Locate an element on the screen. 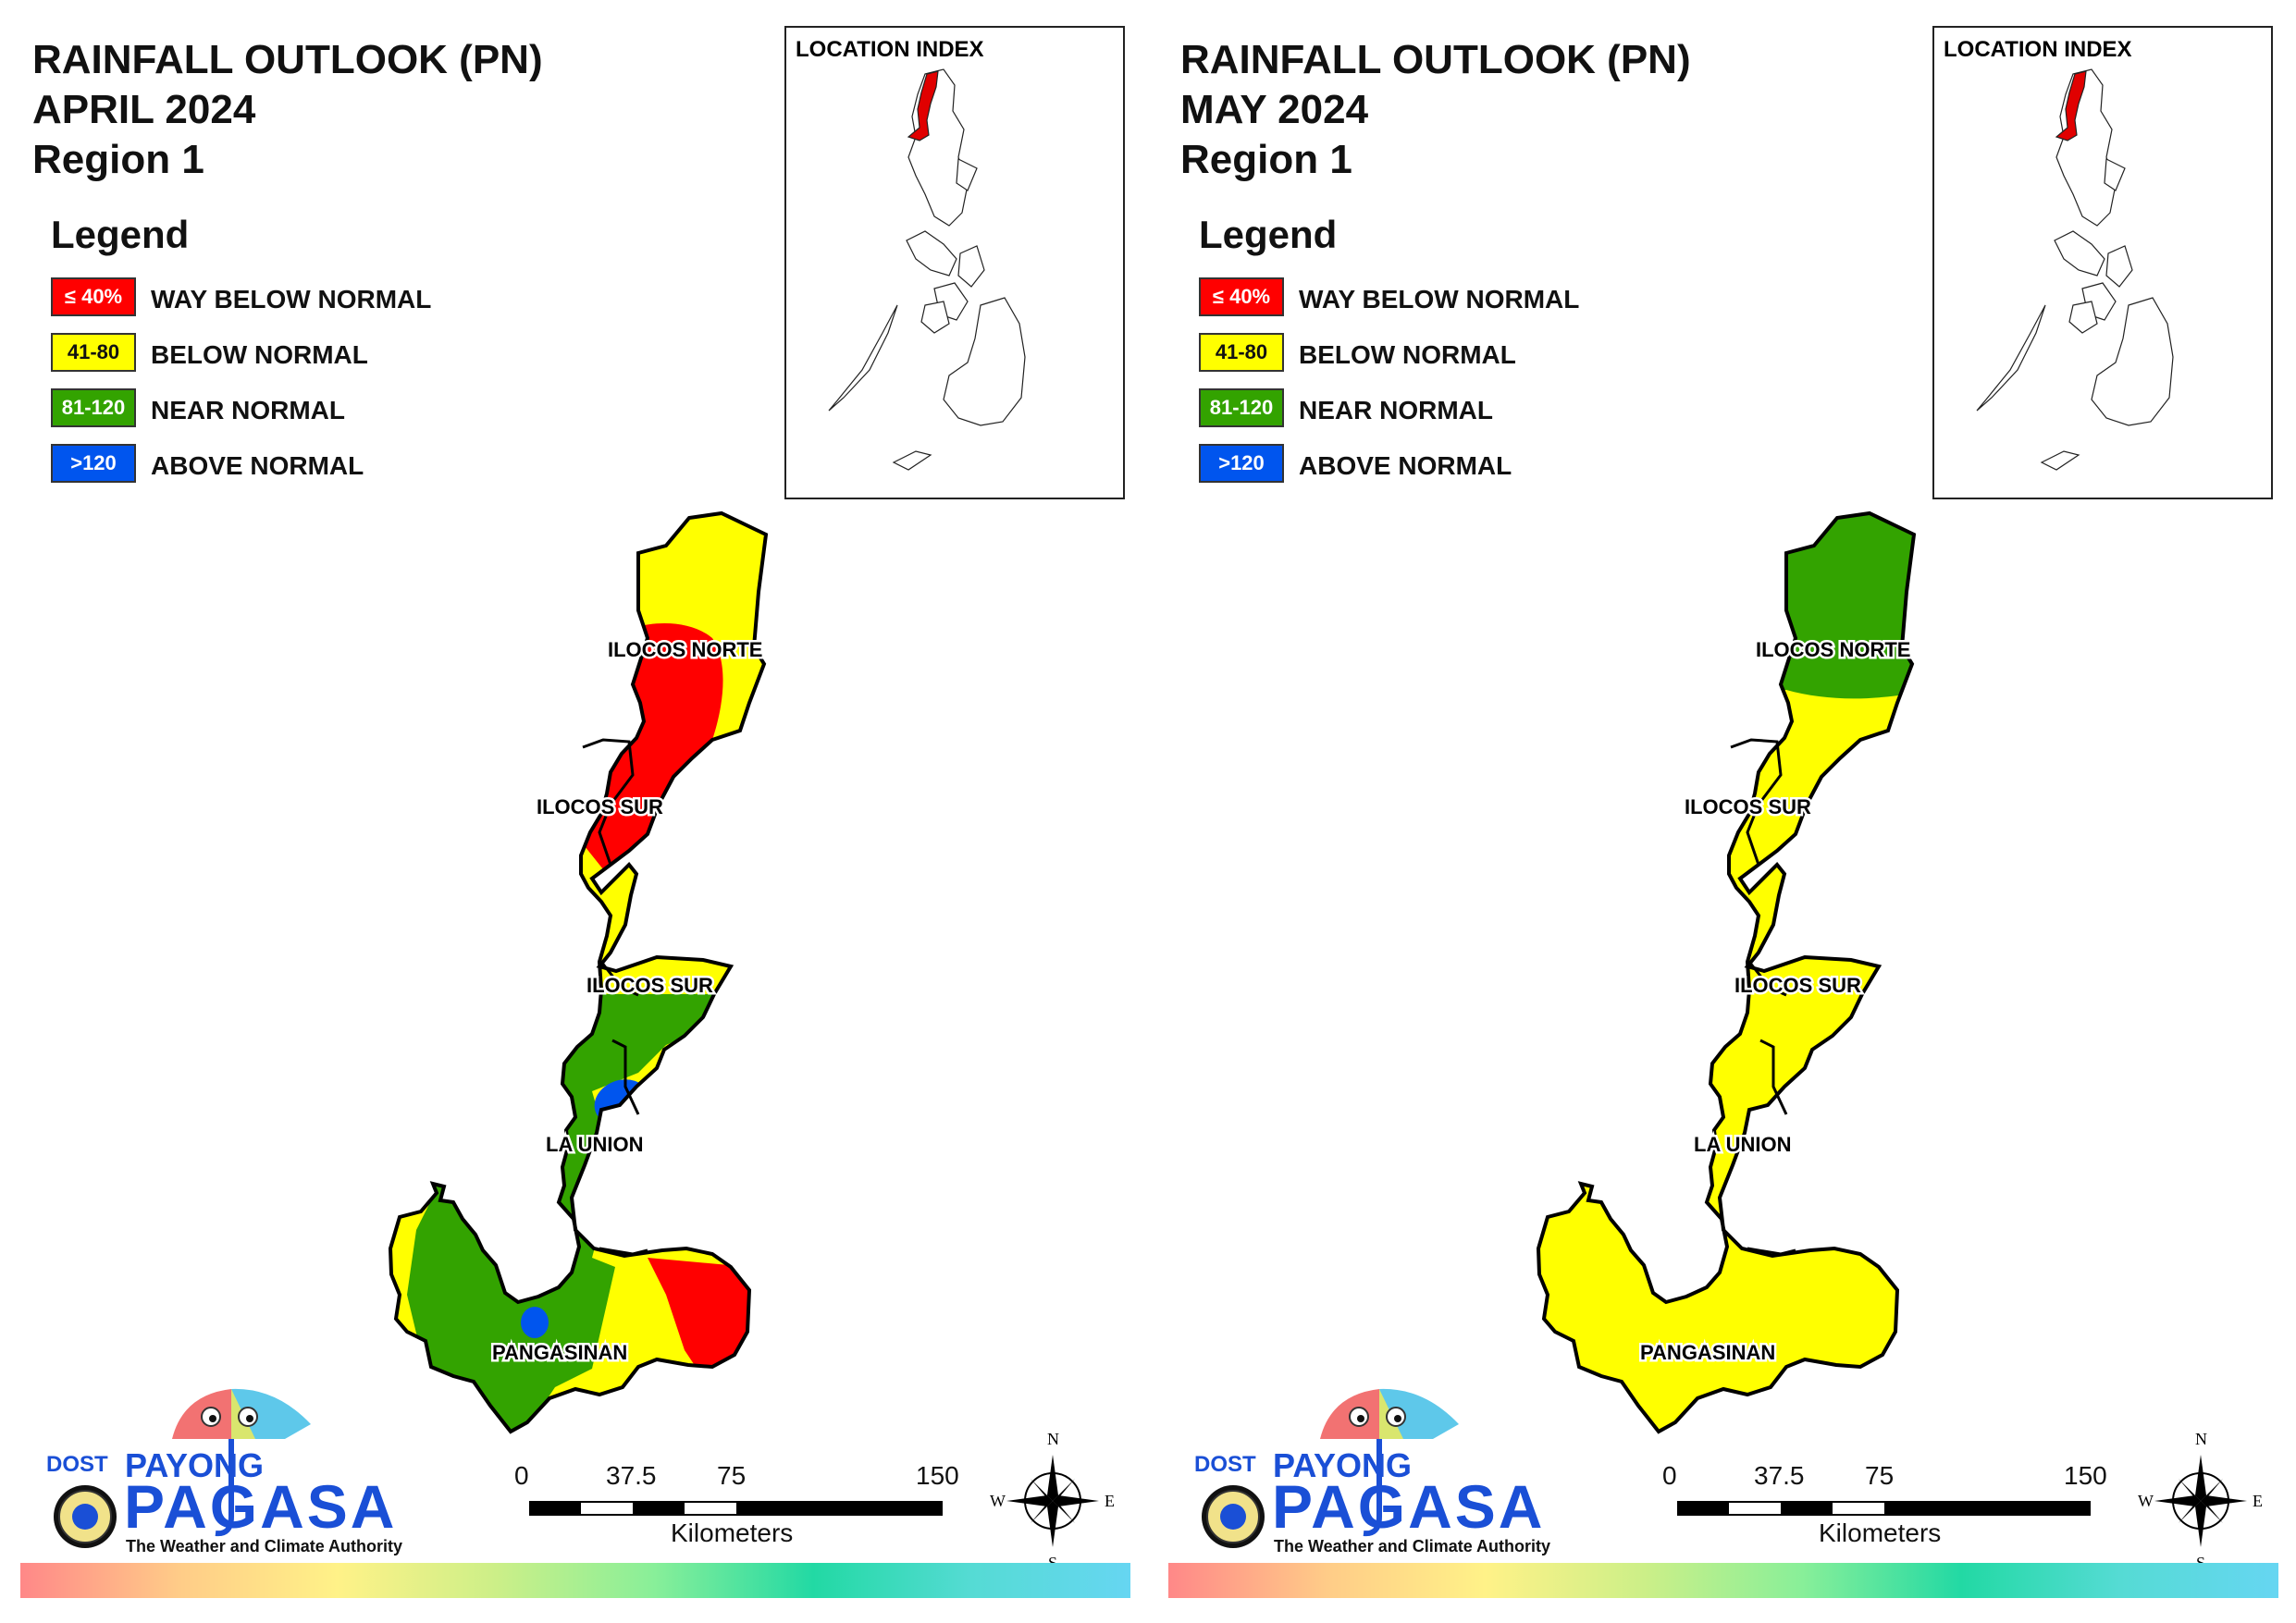 The width and height of the screenshot is (2296, 1623). period-title: APRIL 2024 is located at coordinates (144, 109).